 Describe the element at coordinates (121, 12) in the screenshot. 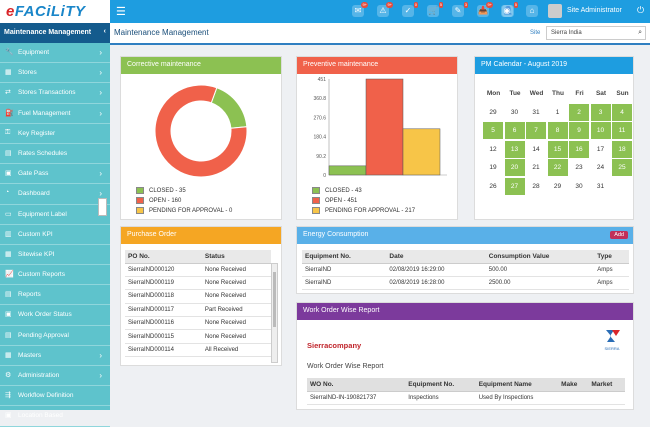

I see `menu-toggle-icon: ☰` at that location.